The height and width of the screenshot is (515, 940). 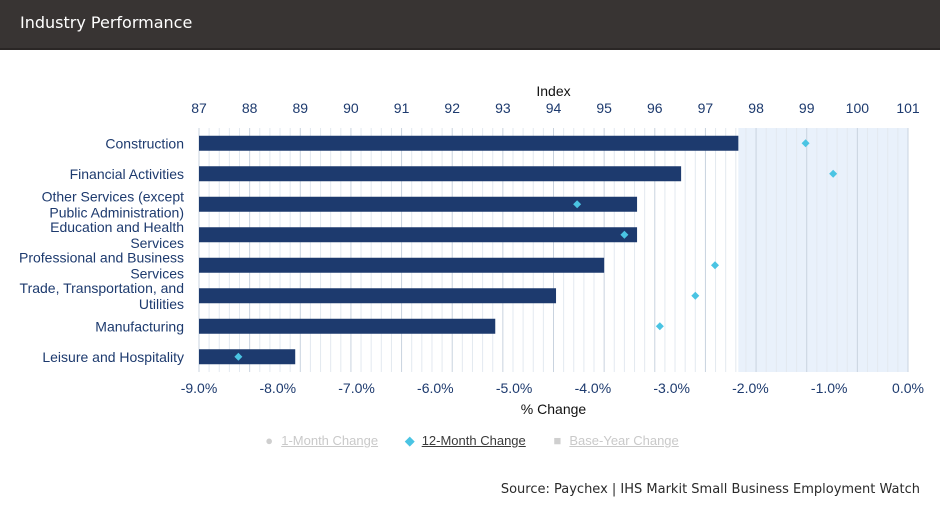 What do you see at coordinates (706, 108) in the screenshot?
I see `top-axis-tick-label: 97` at bounding box center [706, 108].